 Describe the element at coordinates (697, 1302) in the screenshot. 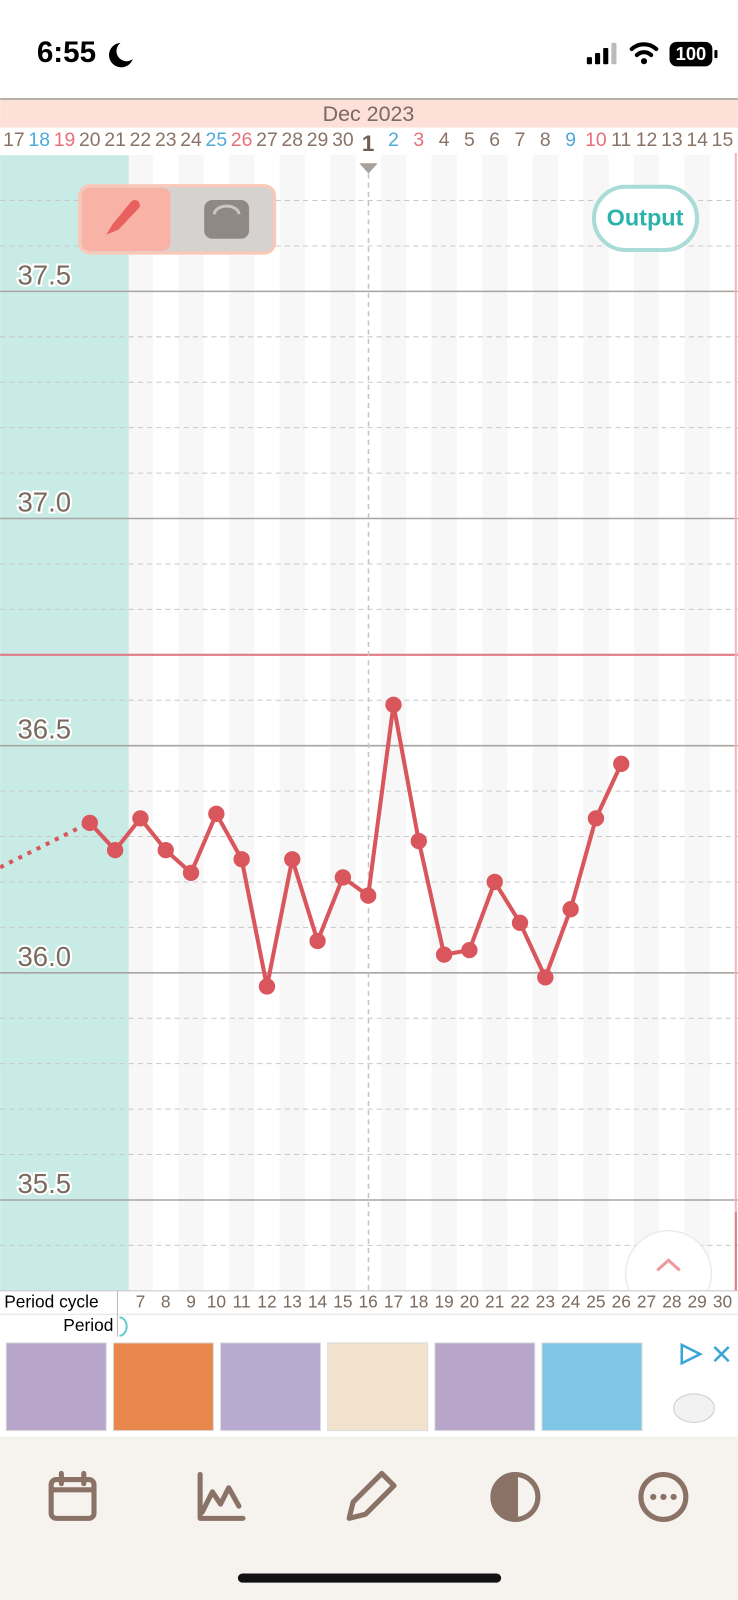

I see `cycle-day: 29` at that location.